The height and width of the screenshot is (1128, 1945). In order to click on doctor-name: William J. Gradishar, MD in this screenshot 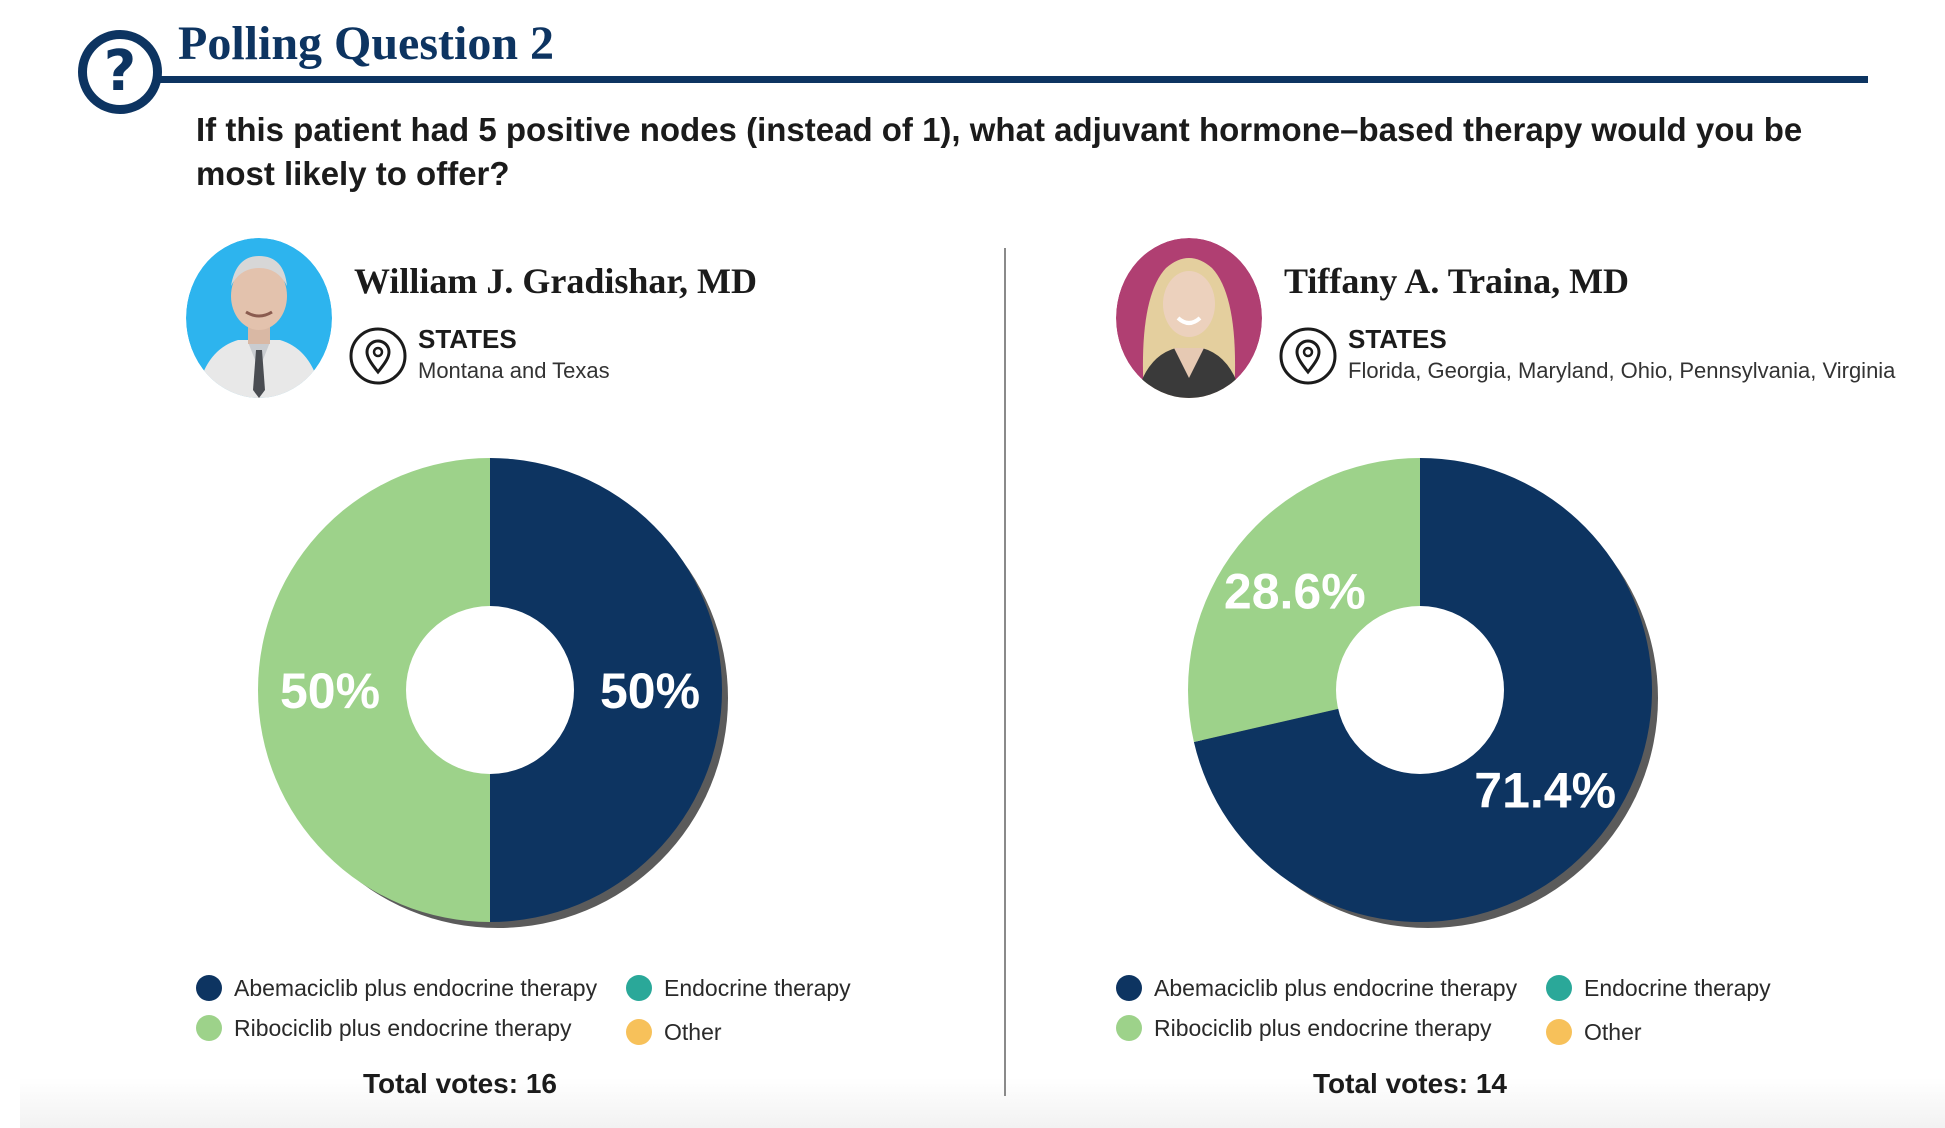, I will do `click(556, 281)`.